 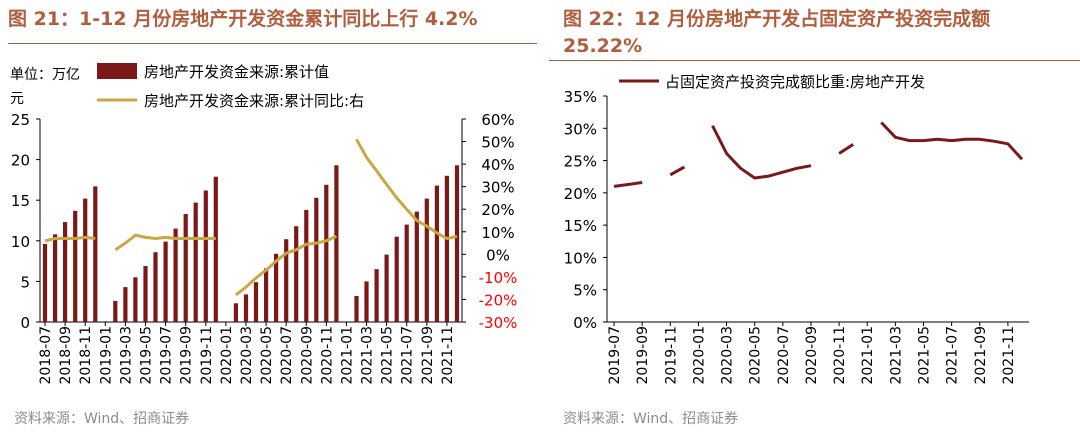 I want to click on y-tick-label-left: 25, so click(x=20, y=120).